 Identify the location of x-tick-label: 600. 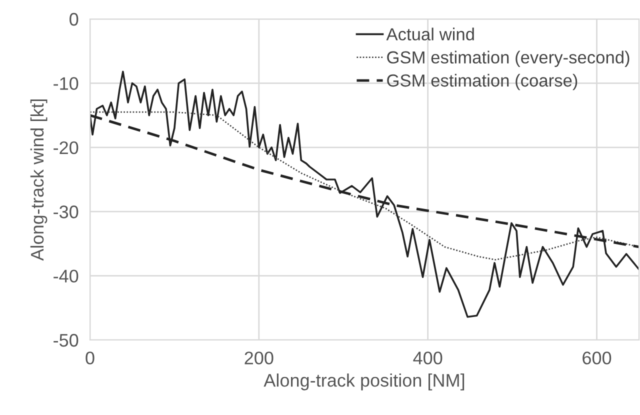
(597, 358).